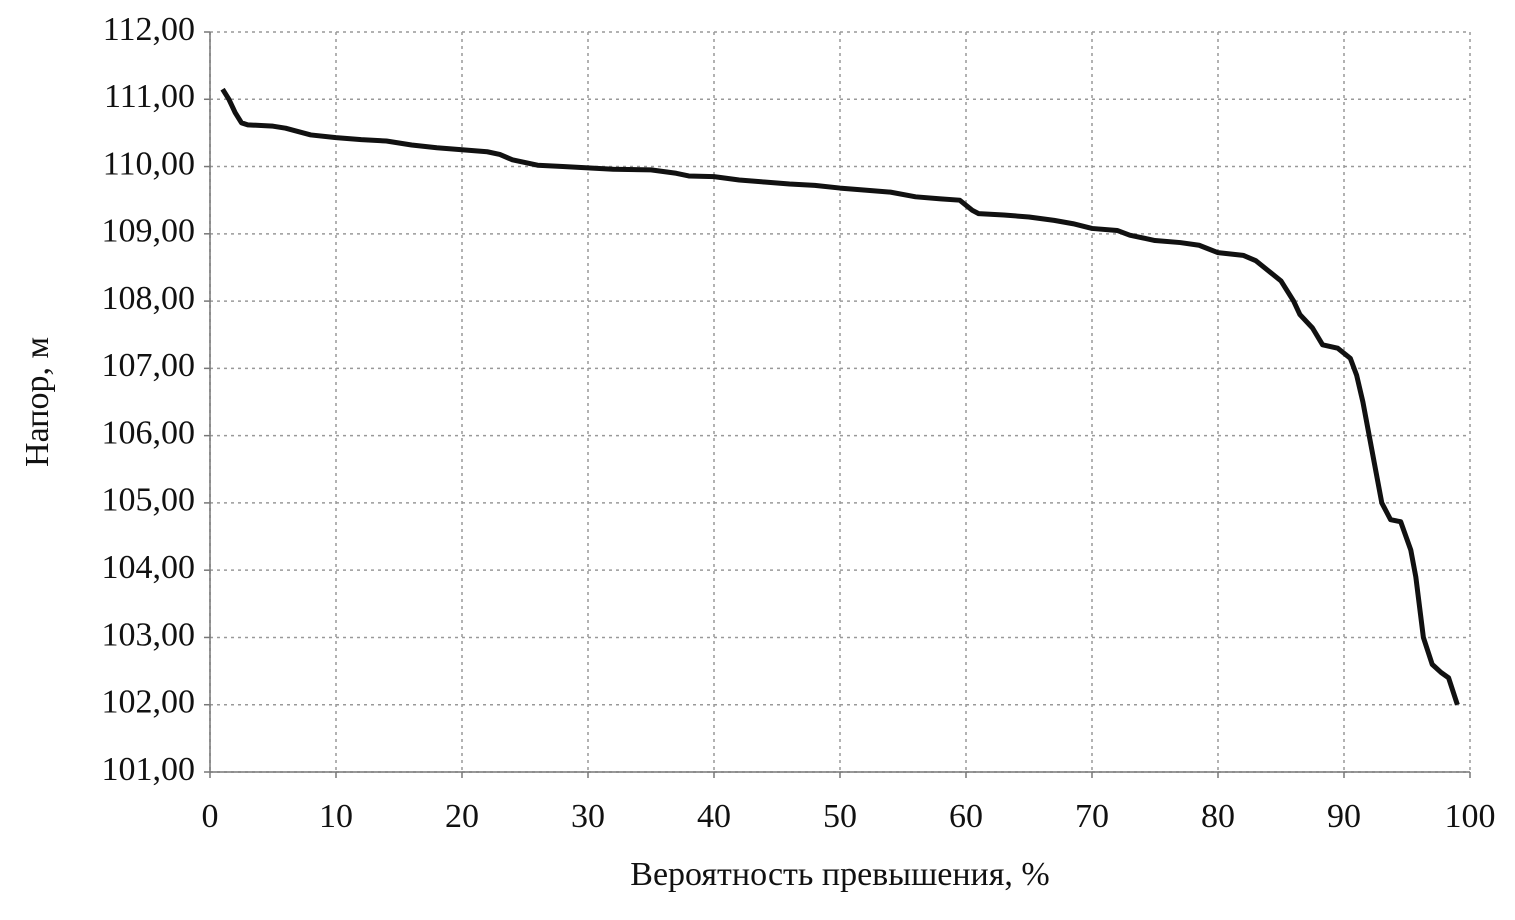  I want to click on x-tick-label: 80, so click(1218, 816).